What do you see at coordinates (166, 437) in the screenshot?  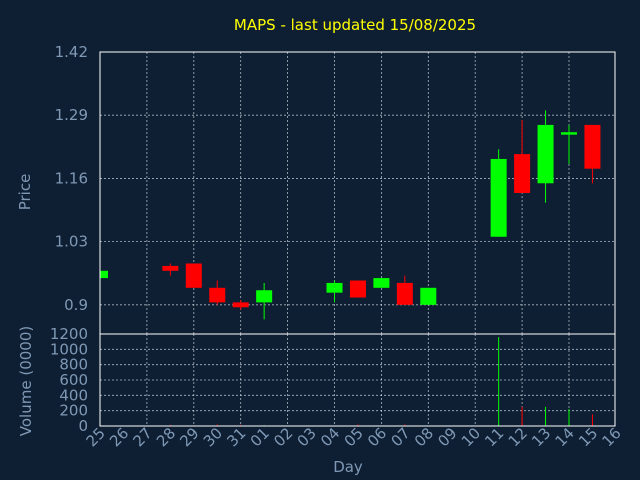 I see `x-tick-label: 28` at bounding box center [166, 437].